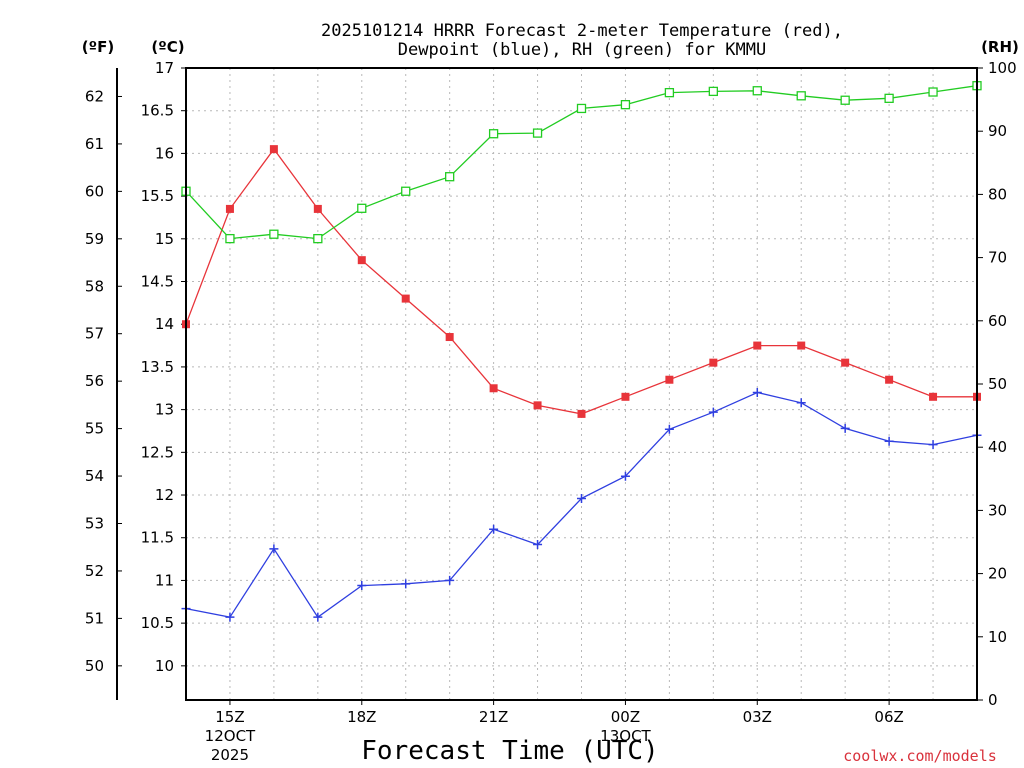 The width and height of the screenshot is (1024, 768). What do you see at coordinates (164, 666) in the screenshot?
I see `celsius-tick-label: 10` at bounding box center [164, 666].